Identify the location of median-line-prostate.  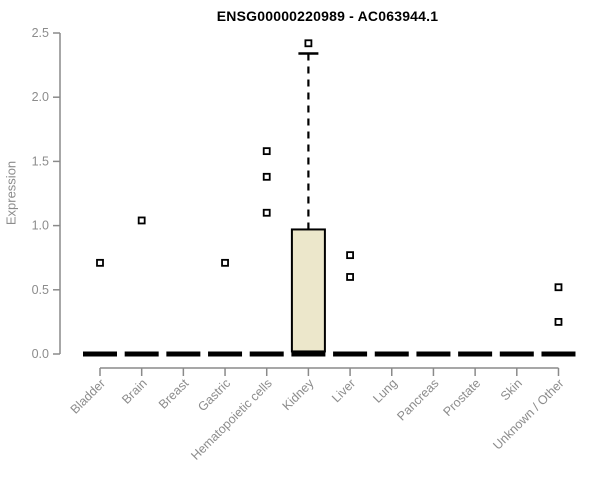
(475, 354).